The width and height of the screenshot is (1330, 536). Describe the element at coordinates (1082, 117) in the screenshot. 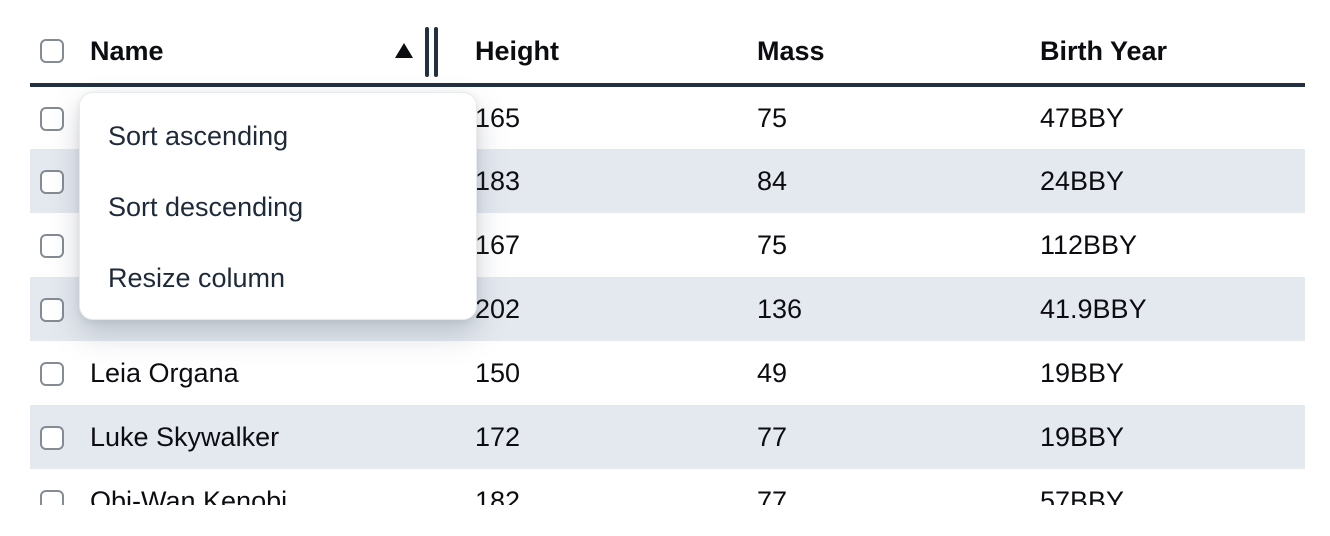

I see `cell-birth-year: 47BBY` at that location.